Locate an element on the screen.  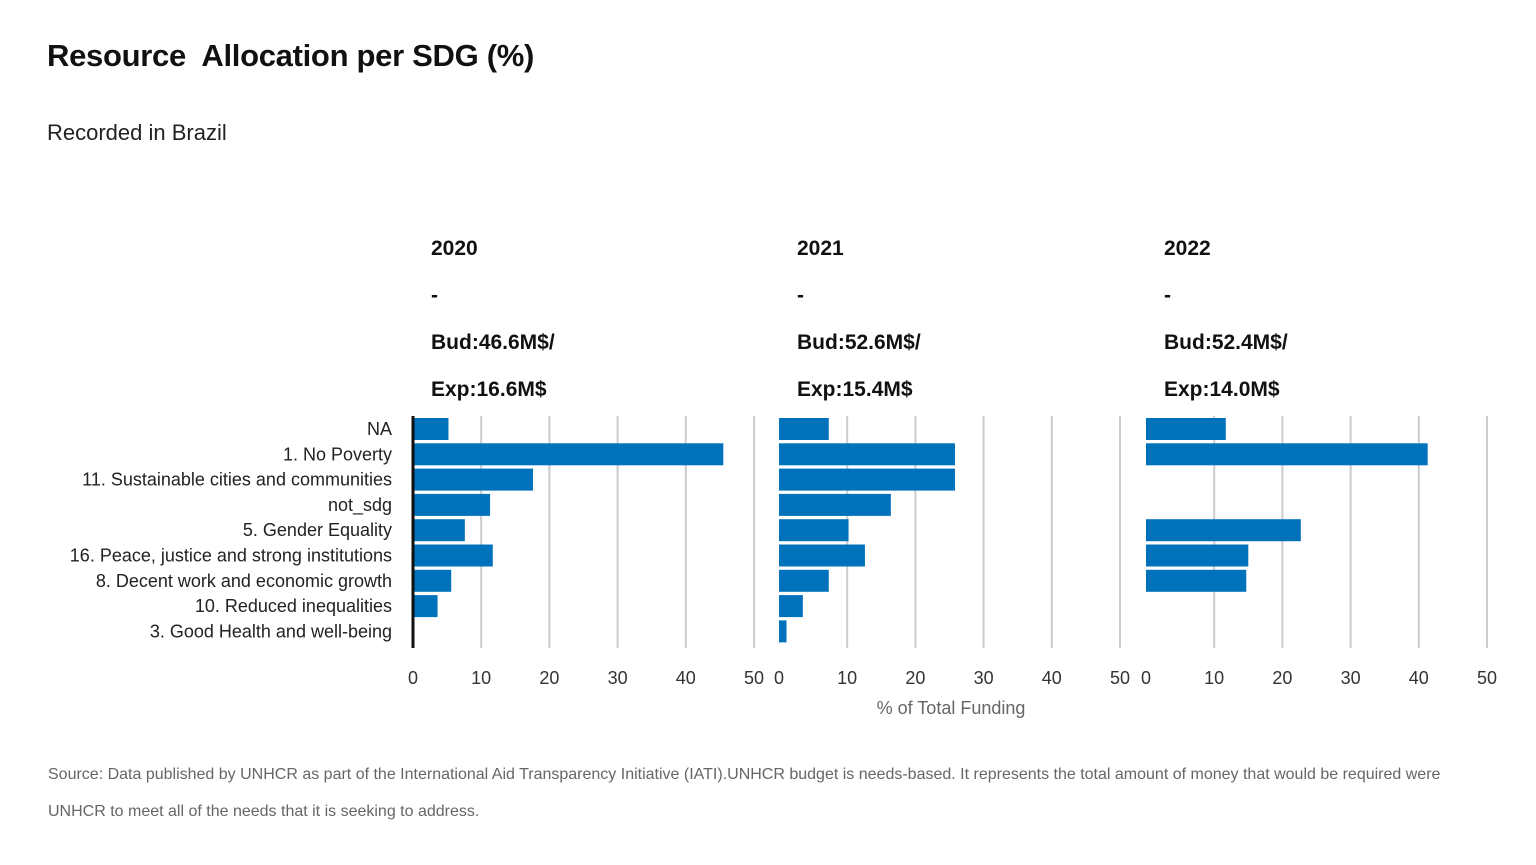
panel-budget-label: Bud:52.4M$/ is located at coordinates (1226, 342).